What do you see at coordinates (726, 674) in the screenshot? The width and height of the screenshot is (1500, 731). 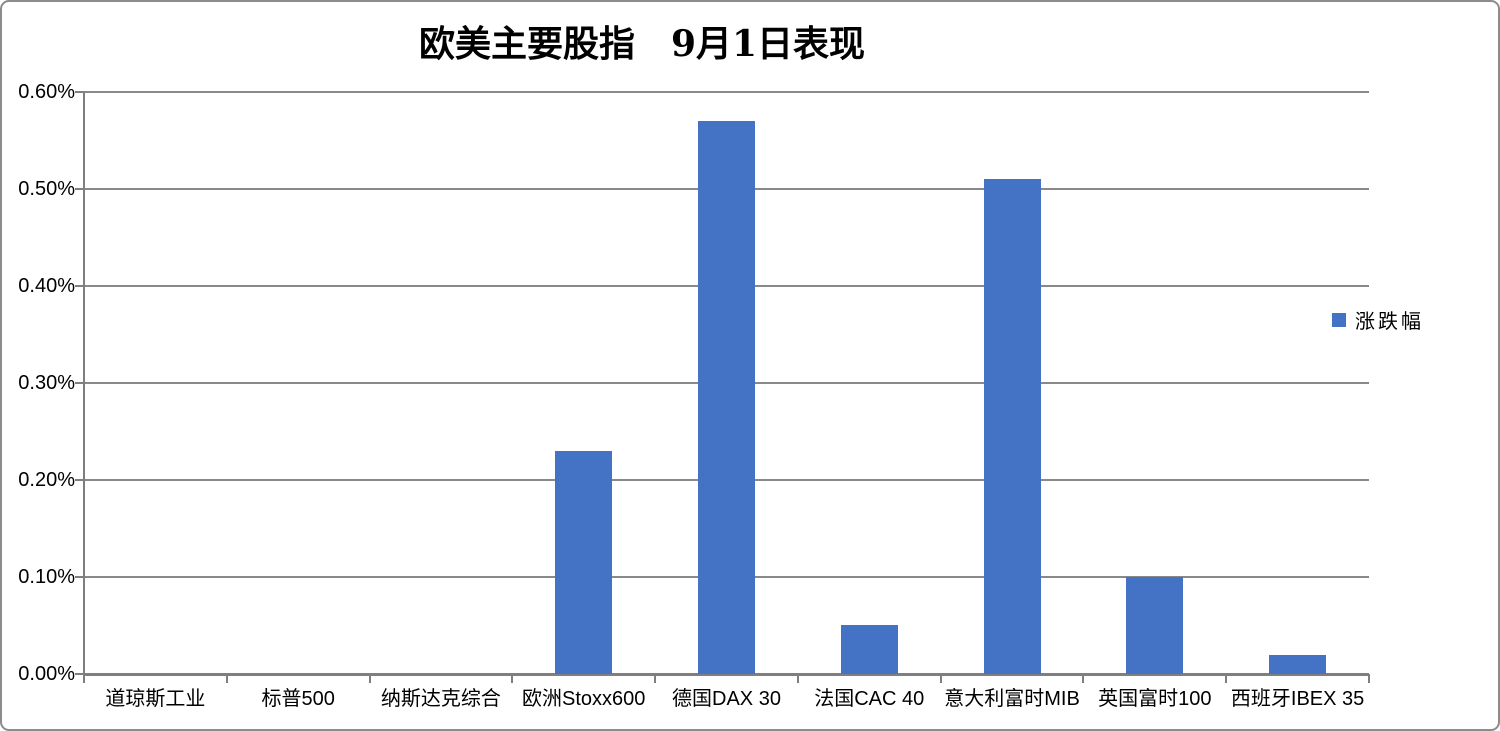 I see `x-axis-line` at bounding box center [726, 674].